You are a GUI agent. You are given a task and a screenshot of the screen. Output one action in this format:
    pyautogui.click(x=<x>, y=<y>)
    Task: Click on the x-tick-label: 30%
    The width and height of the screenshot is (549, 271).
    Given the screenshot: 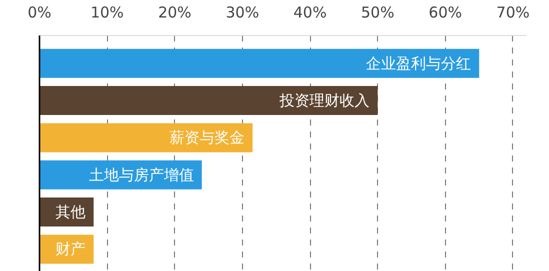 What is the action you would take?
    pyautogui.click(x=243, y=13)
    